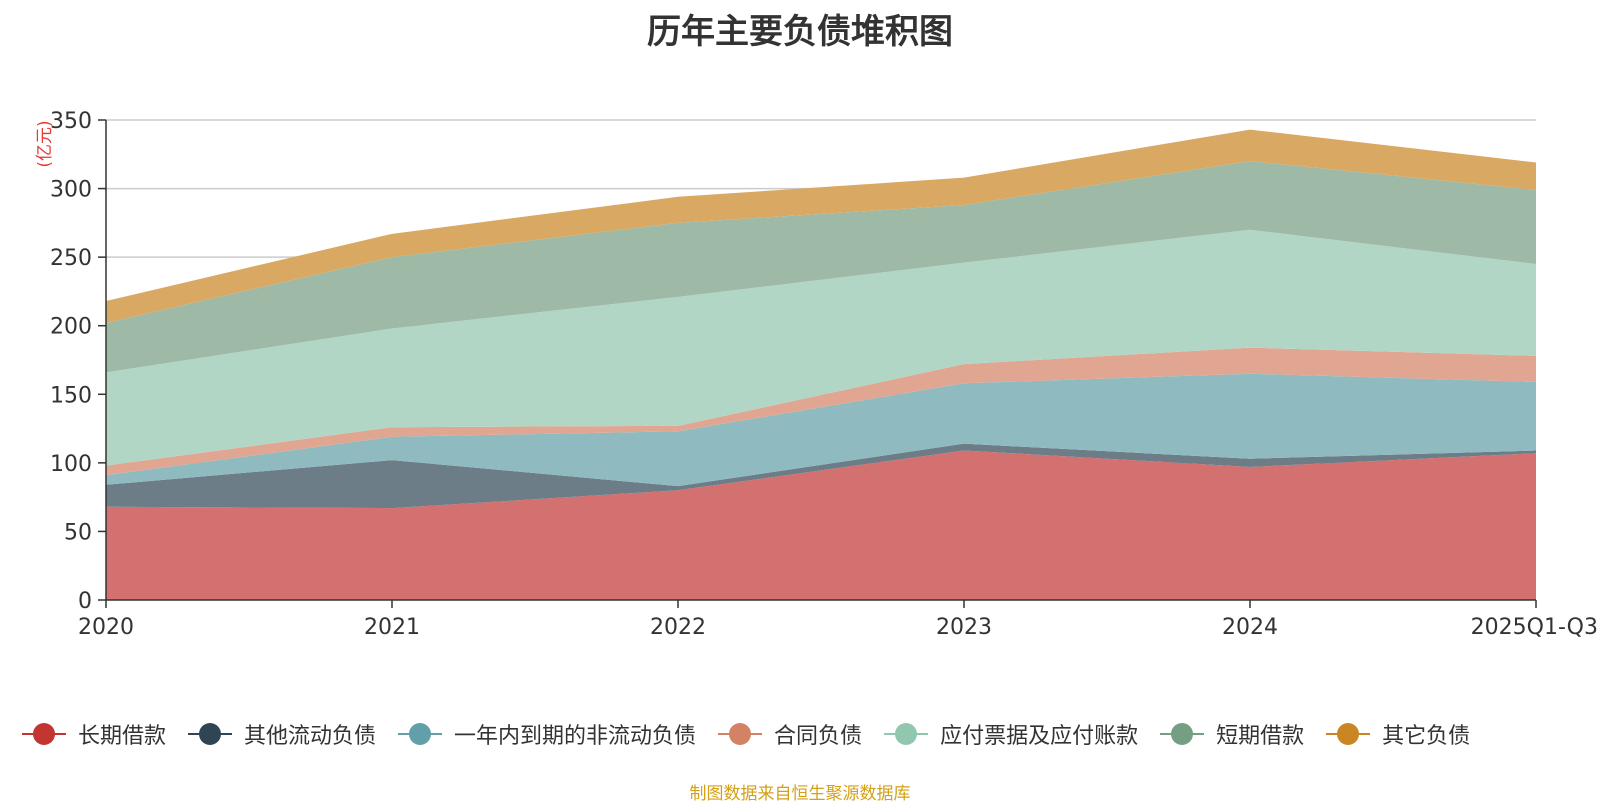 The image size is (1600, 804). I want to click on legend-item: 短期借款, so click(1231, 734).